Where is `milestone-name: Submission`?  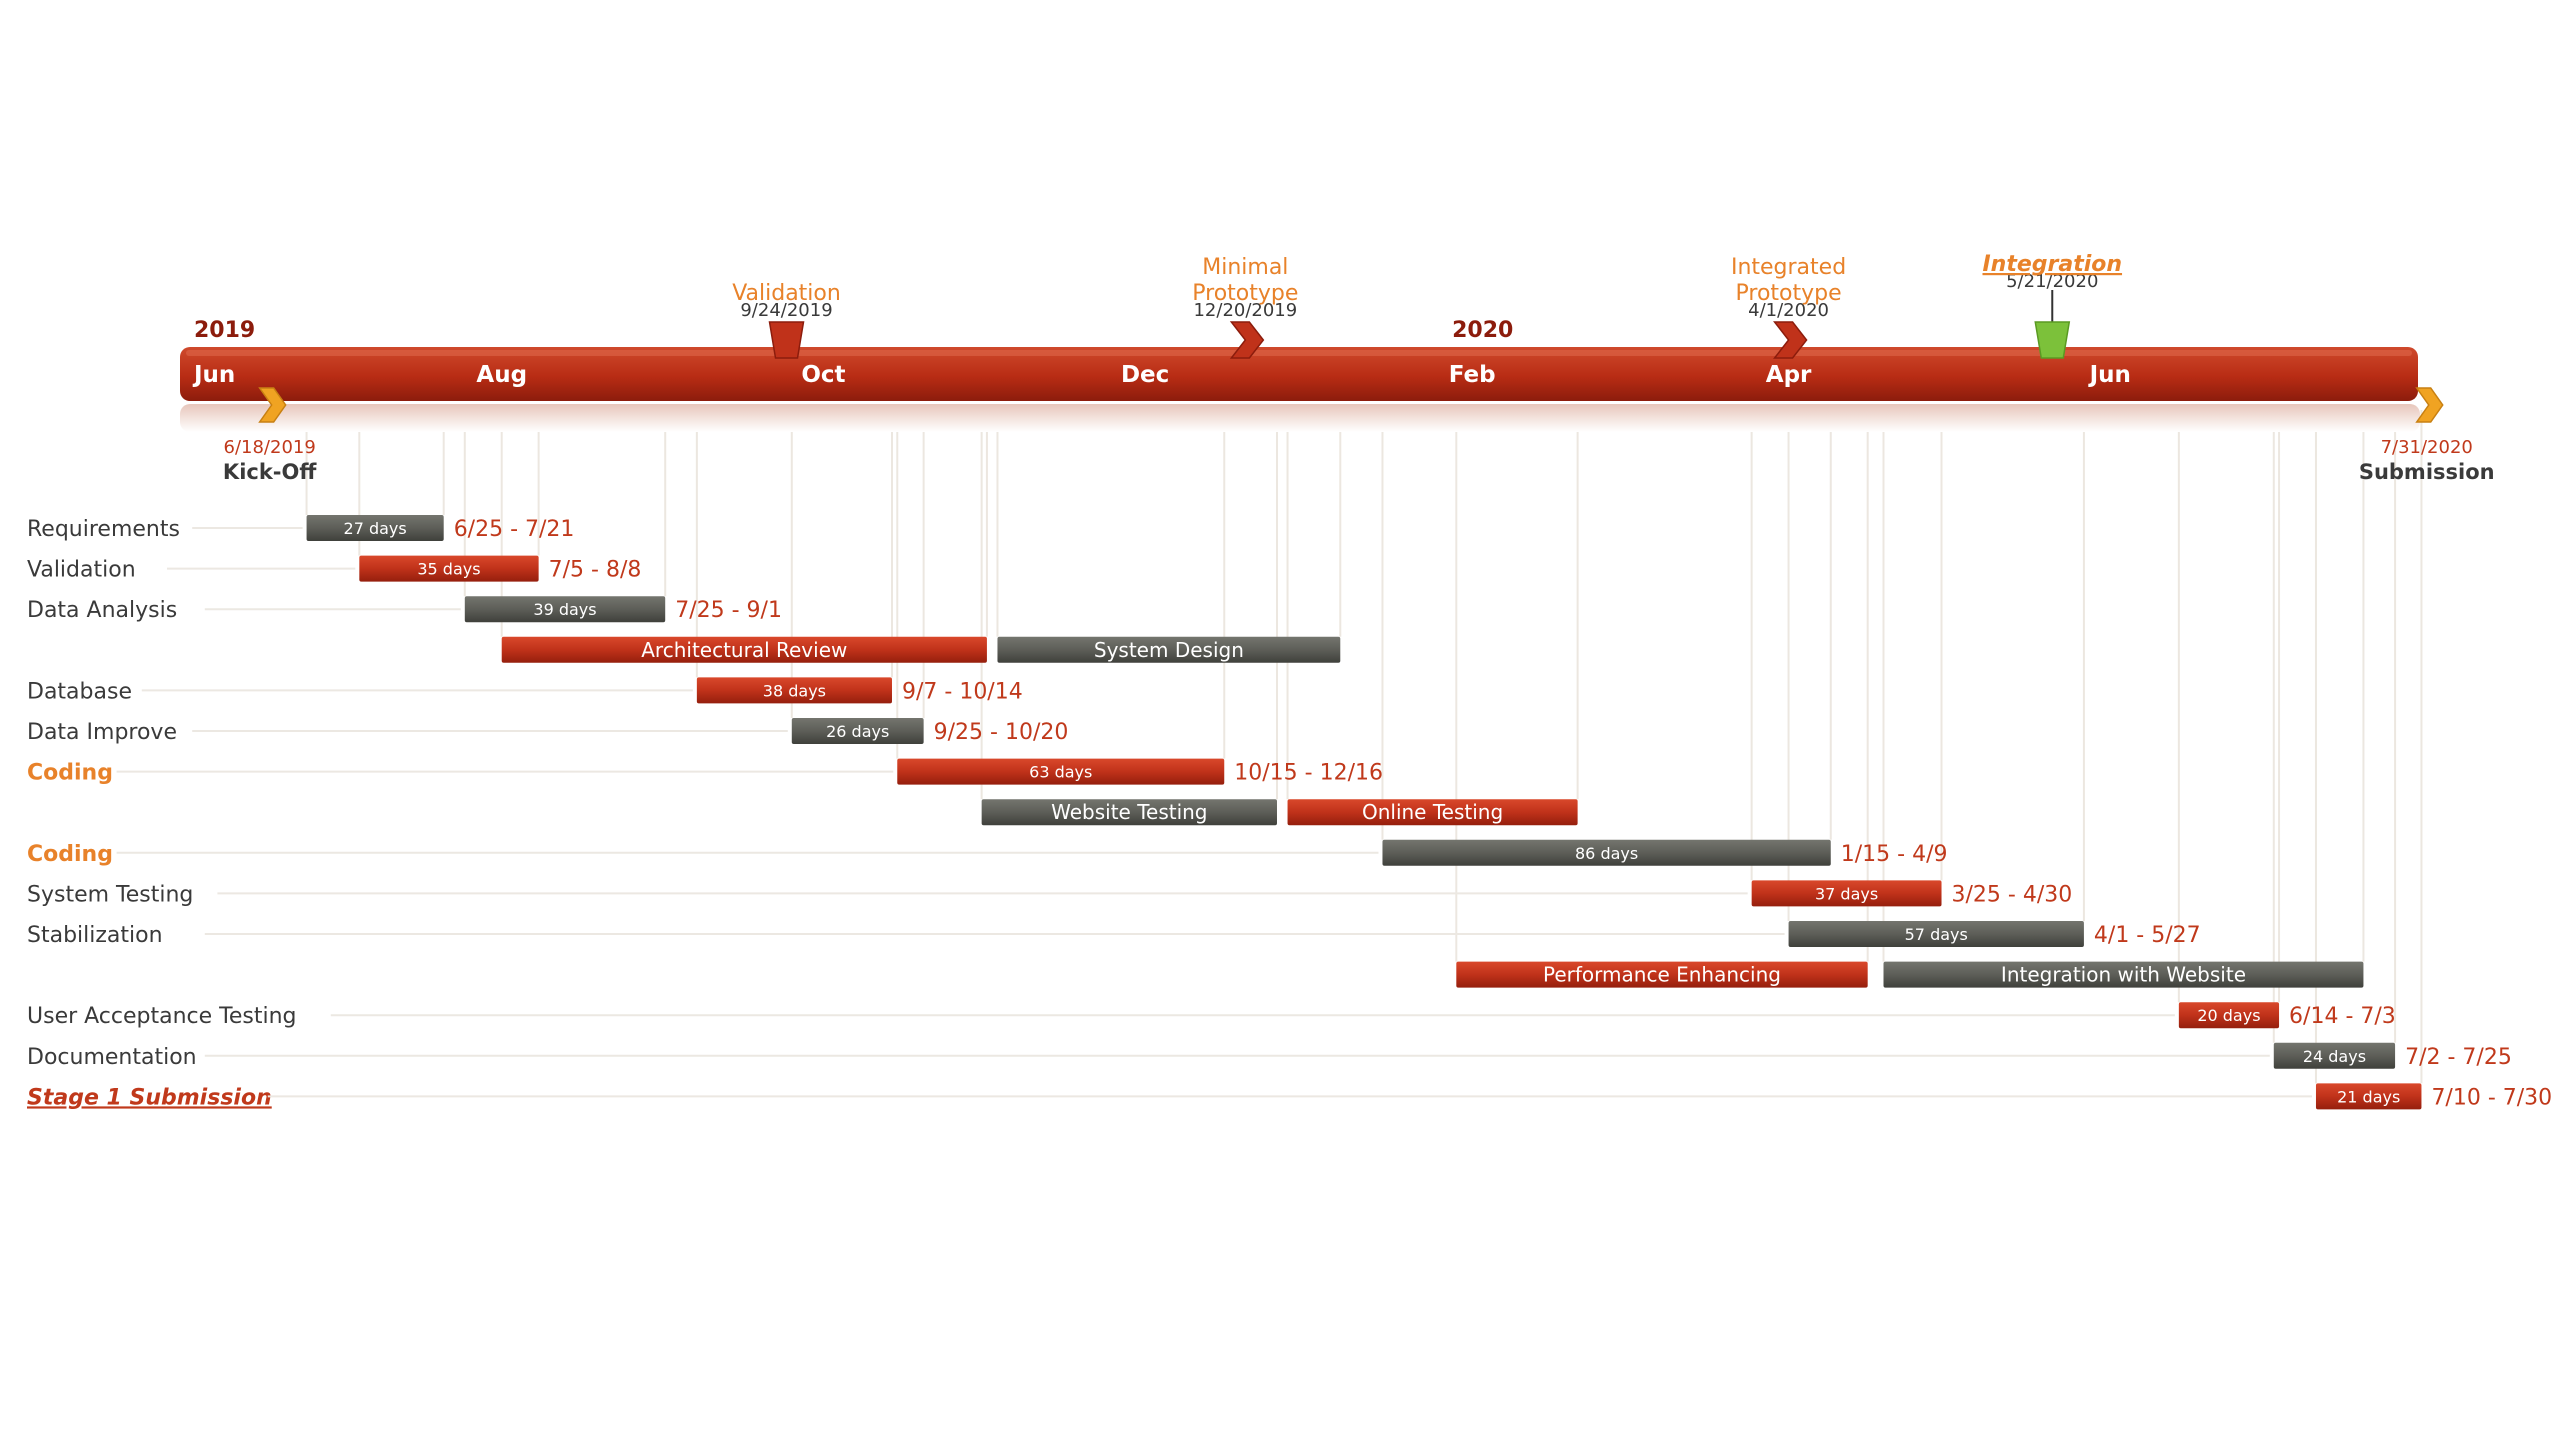
milestone-name: Submission is located at coordinates (2427, 472).